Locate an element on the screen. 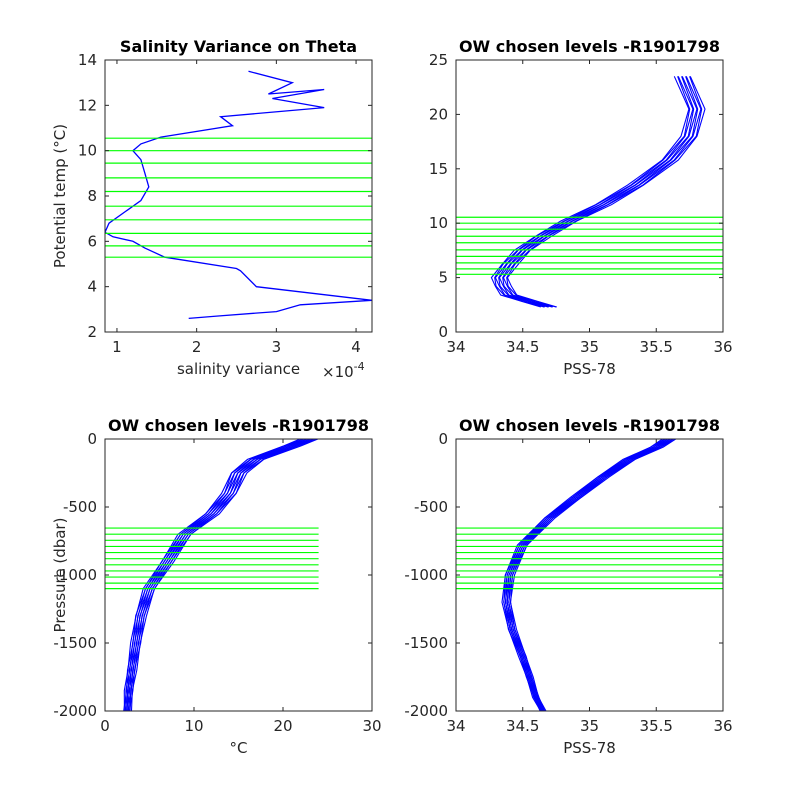  y-tick-label: 14 is located at coordinates (87, 60).